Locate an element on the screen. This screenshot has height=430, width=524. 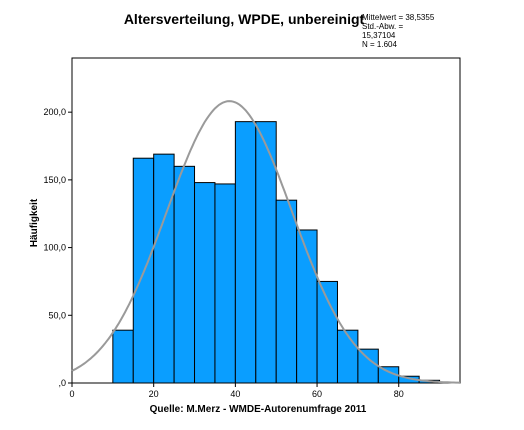
x-tick-label: 0 is located at coordinates (71, 394).